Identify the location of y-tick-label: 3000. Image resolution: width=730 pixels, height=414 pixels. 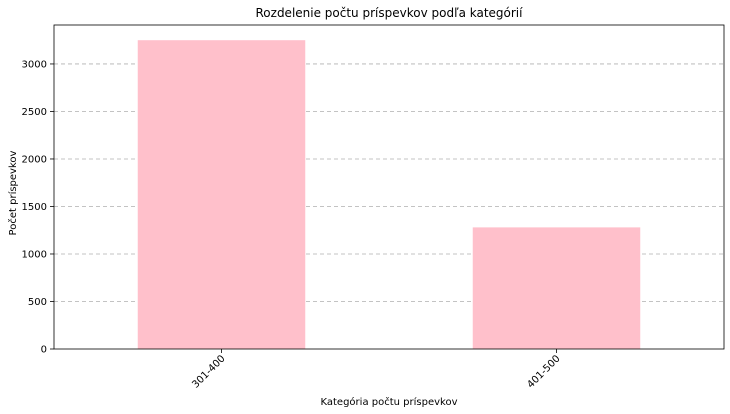
(34, 64).